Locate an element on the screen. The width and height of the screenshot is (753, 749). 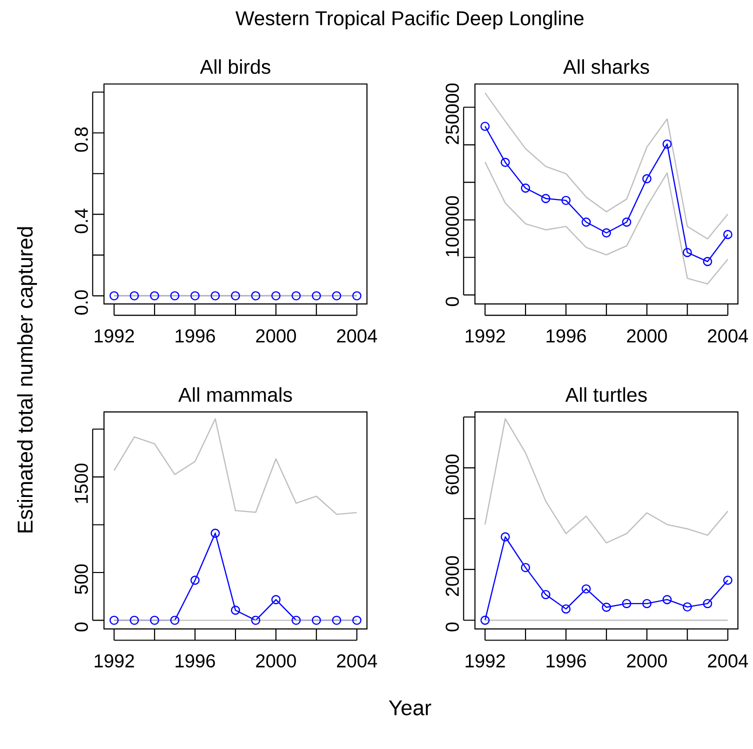
y-tick-label: 6000 is located at coordinates (452, 474).